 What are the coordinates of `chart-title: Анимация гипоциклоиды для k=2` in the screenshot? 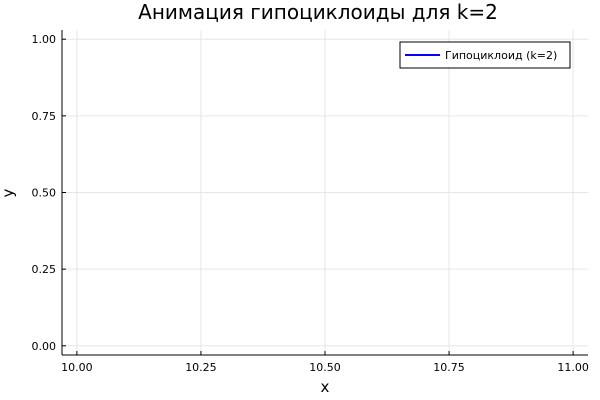 It's located at (318, 12).